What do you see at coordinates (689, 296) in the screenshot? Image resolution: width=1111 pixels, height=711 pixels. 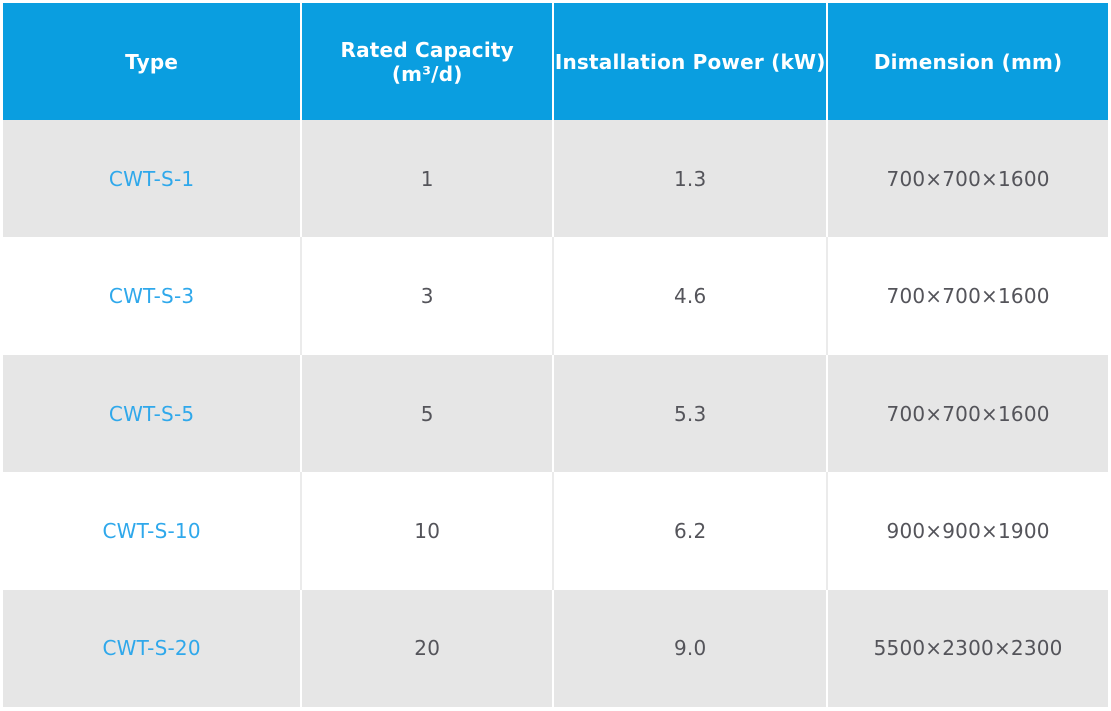 I see `installation-power-cell: 4.6` at bounding box center [689, 296].